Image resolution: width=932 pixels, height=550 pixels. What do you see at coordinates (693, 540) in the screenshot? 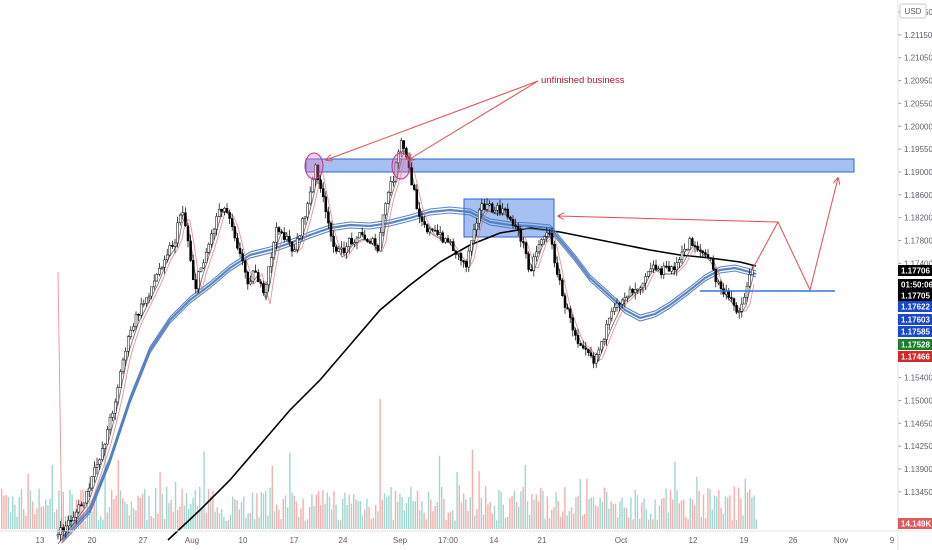
I see `x-tick-label: 12` at bounding box center [693, 540].